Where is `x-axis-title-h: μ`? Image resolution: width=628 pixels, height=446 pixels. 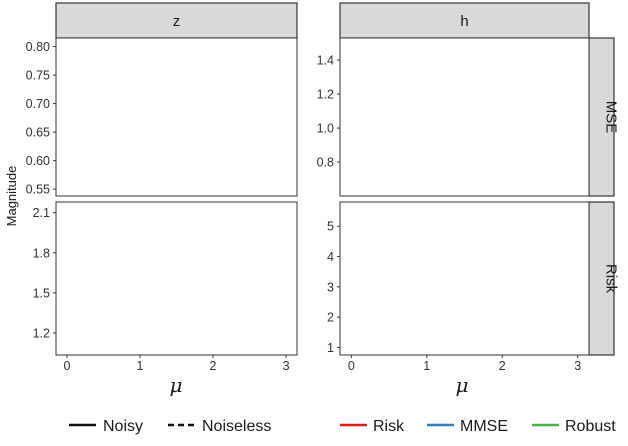 x-axis-title-h: μ is located at coordinates (462, 385).